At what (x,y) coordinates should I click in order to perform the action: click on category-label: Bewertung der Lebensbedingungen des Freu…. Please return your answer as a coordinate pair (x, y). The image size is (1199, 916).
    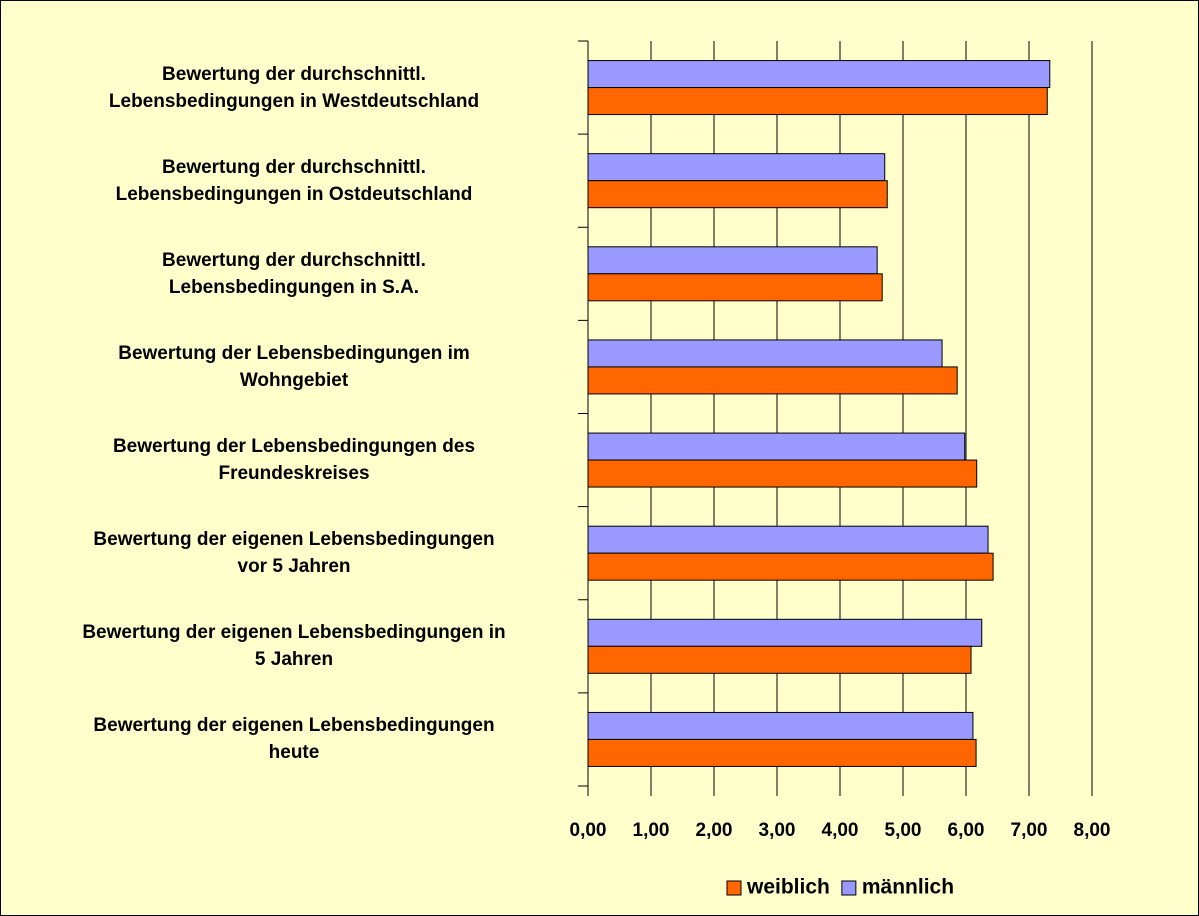
    Looking at the image, I should click on (294, 460).